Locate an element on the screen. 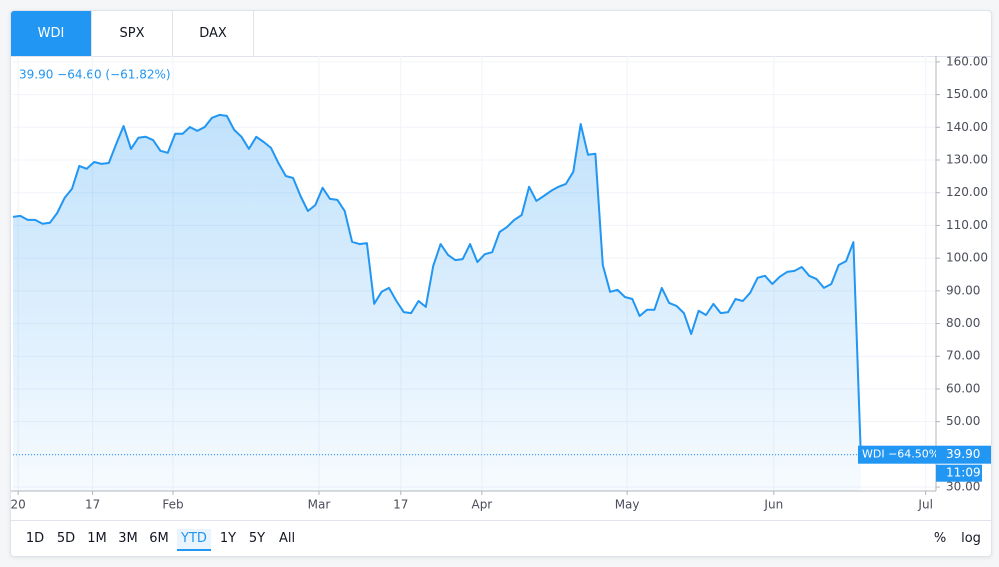 The image size is (999, 567). x-tick-label: Jul is located at coordinates (924, 505).